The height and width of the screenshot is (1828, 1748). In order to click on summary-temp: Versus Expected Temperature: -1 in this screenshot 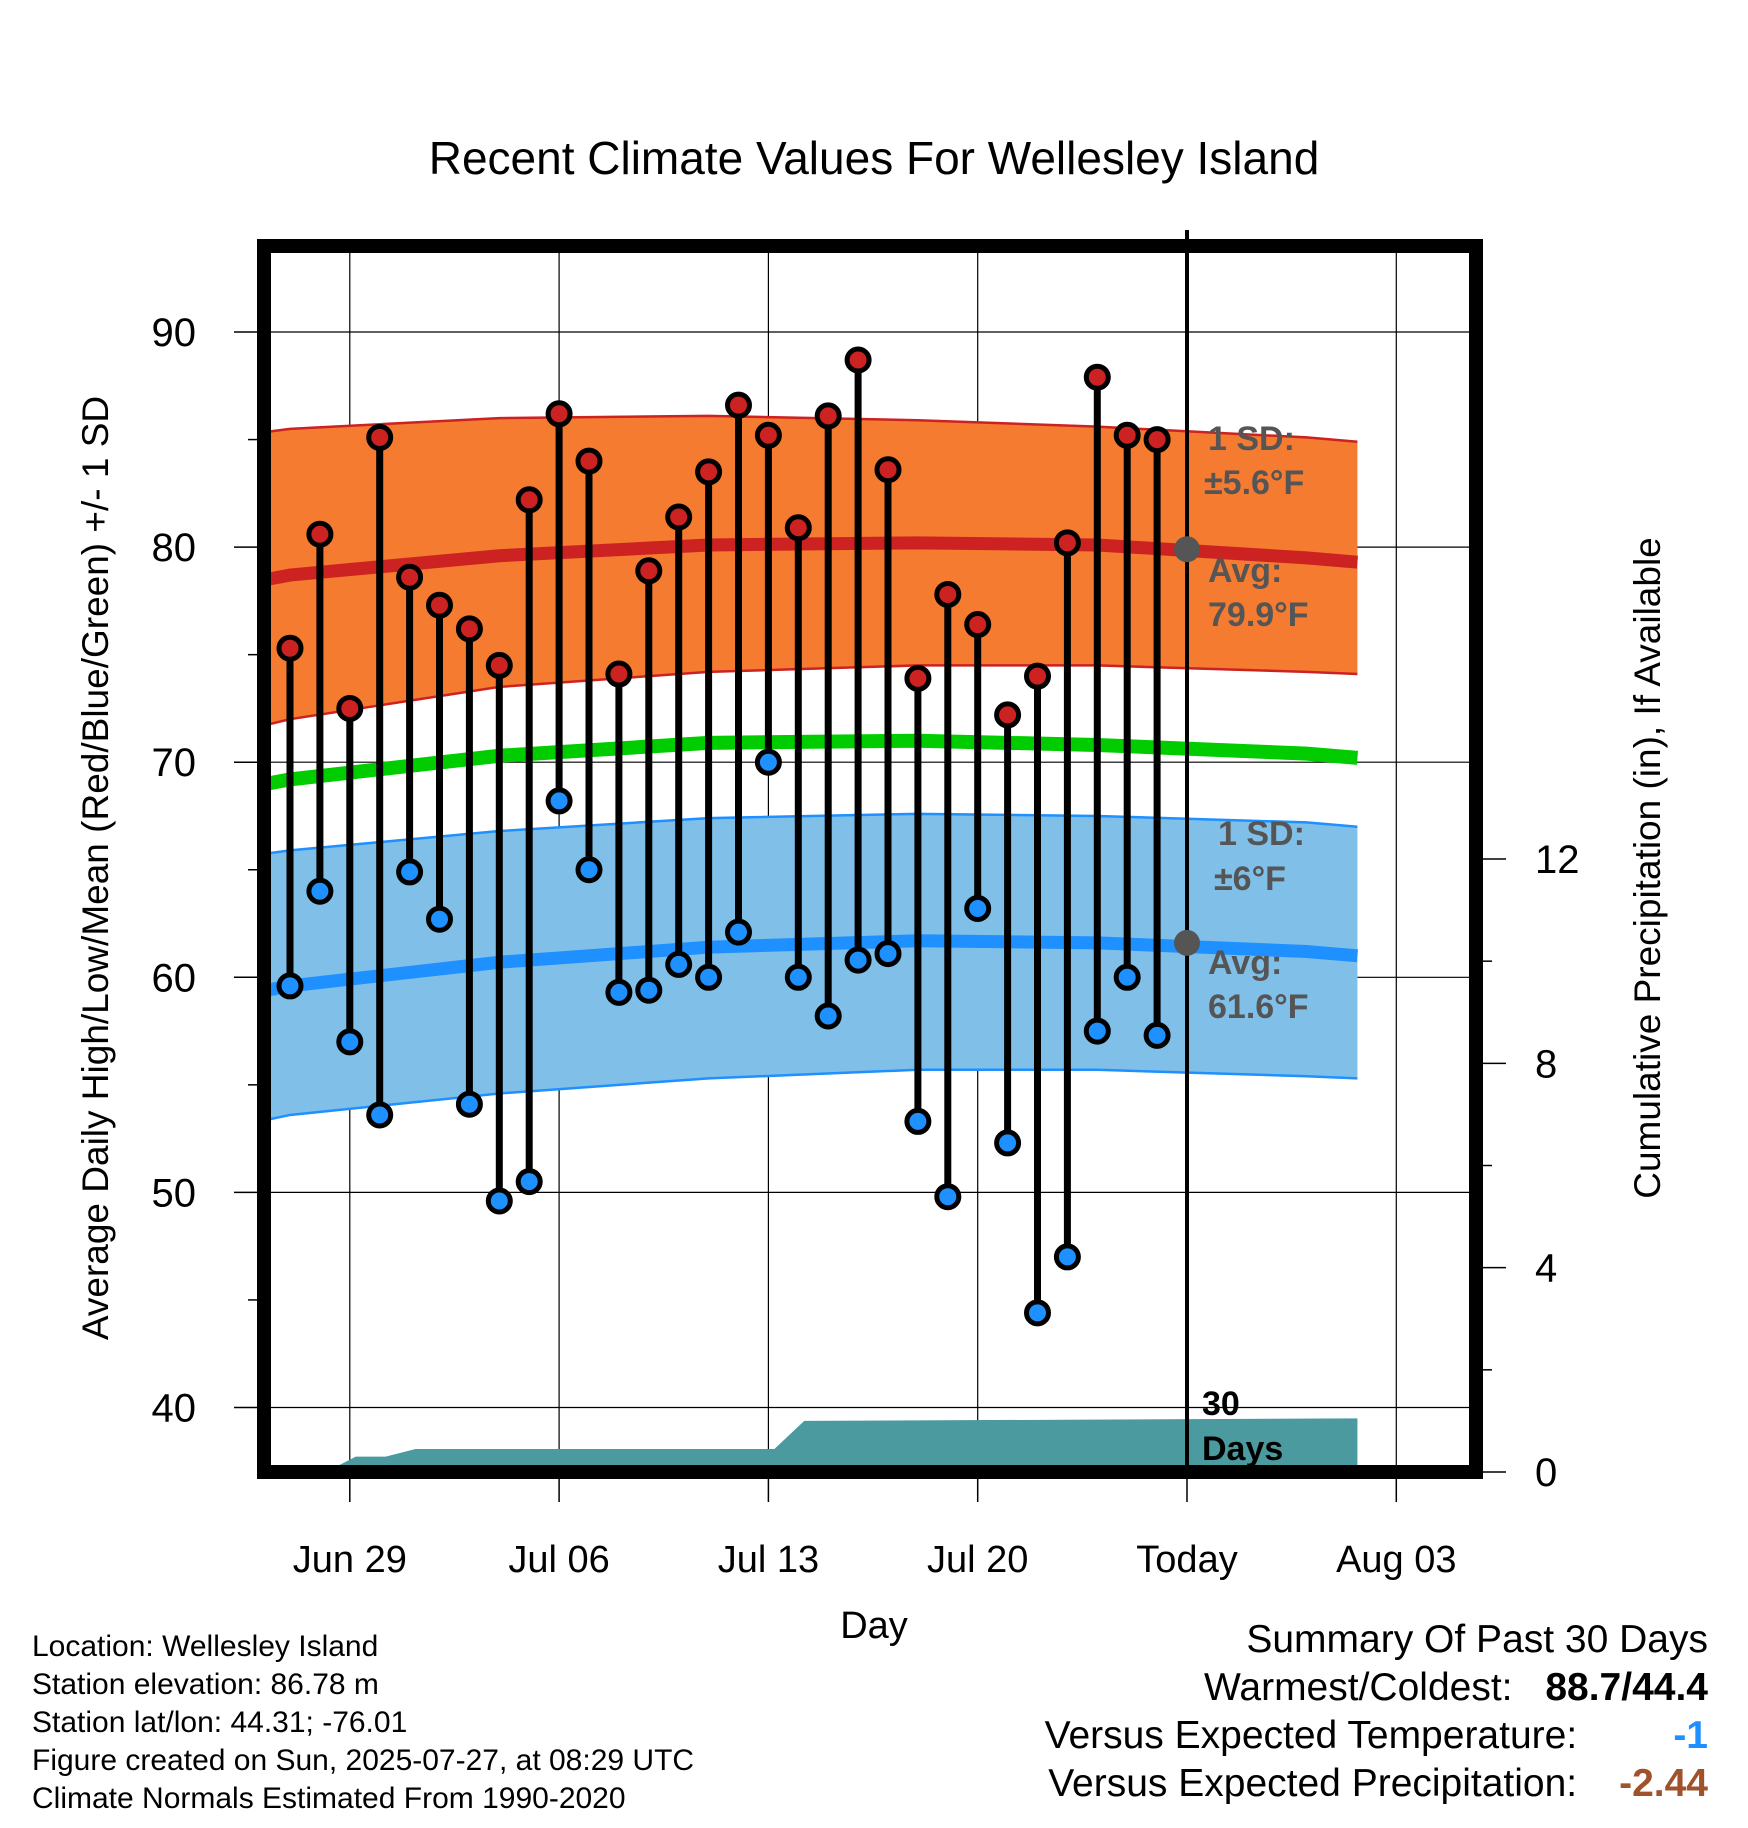, I will do `click(1376, 1736)`.